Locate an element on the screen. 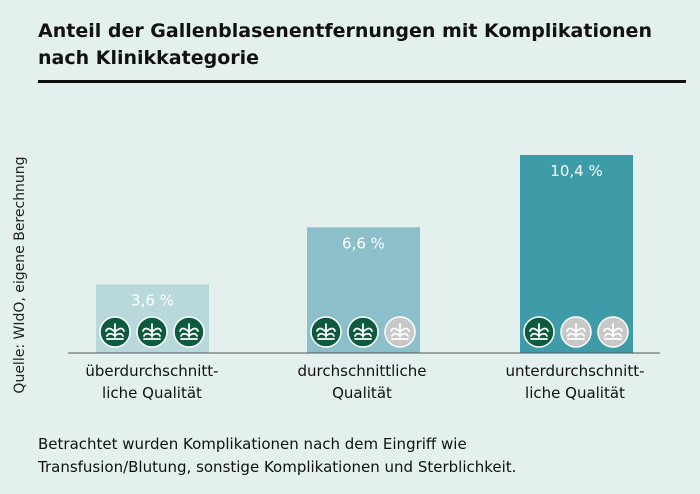 The height and width of the screenshot is (494, 700). category-label-3-line-1: unterdurchschnitt- is located at coordinates (575, 371).